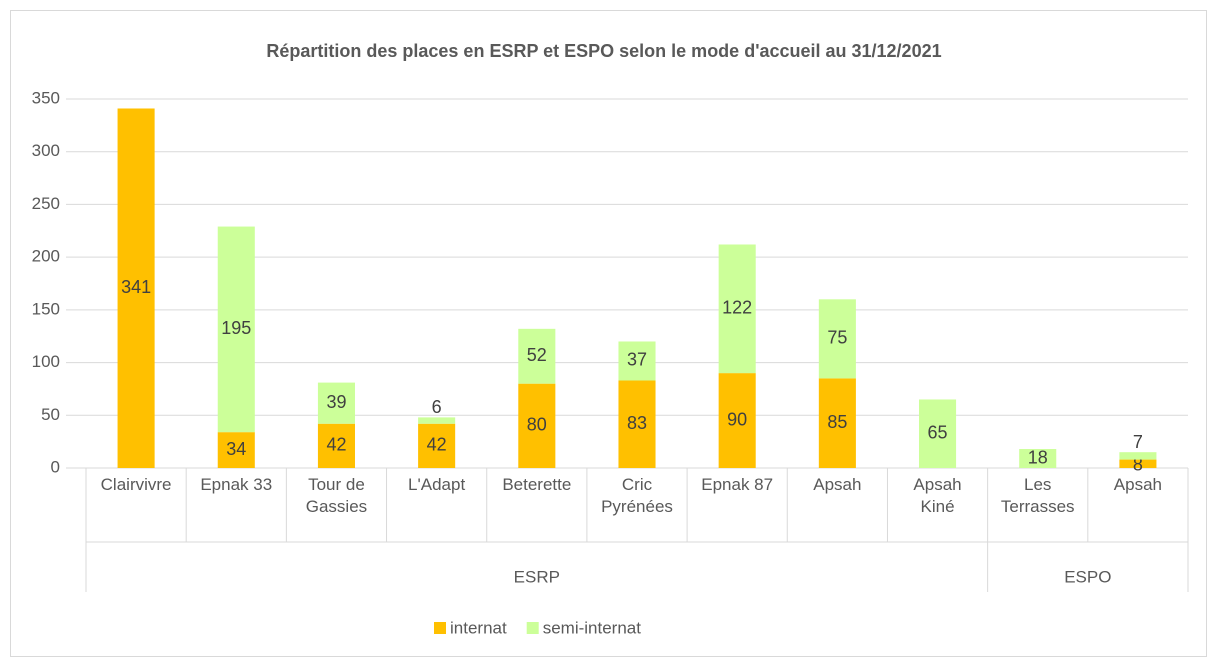 This screenshot has width=1208, height=658. What do you see at coordinates (46, 308) in the screenshot?
I see `y-tick-label: 150` at bounding box center [46, 308].